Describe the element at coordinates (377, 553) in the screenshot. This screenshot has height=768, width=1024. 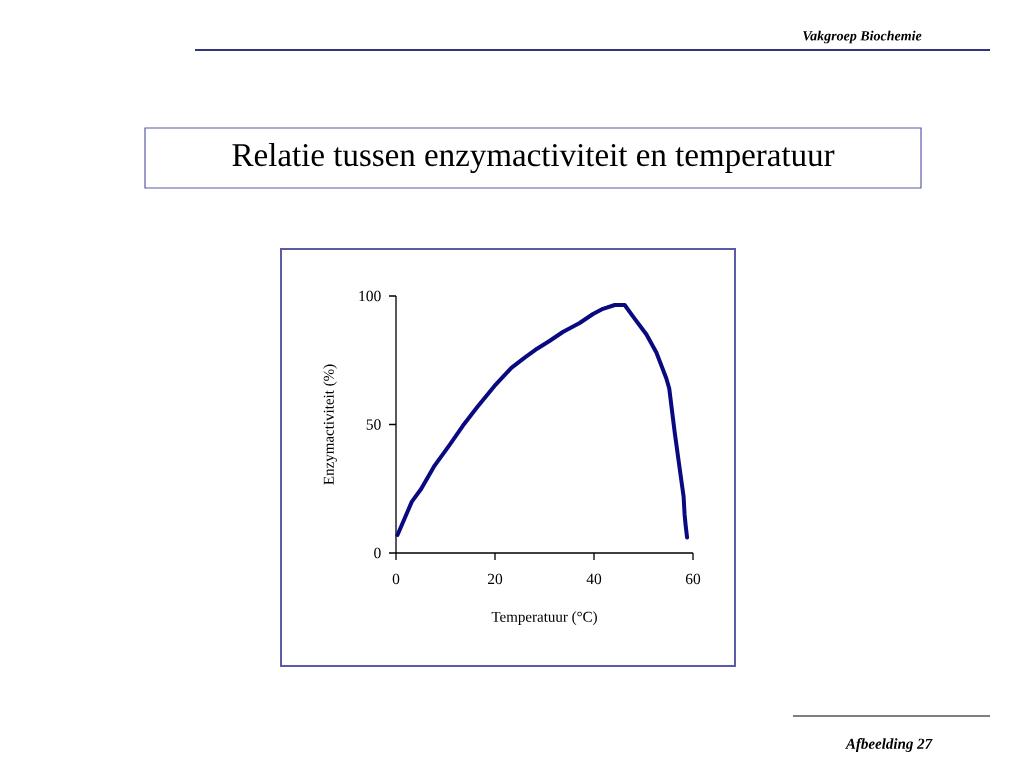
I see `y-tick-label: 0` at that location.